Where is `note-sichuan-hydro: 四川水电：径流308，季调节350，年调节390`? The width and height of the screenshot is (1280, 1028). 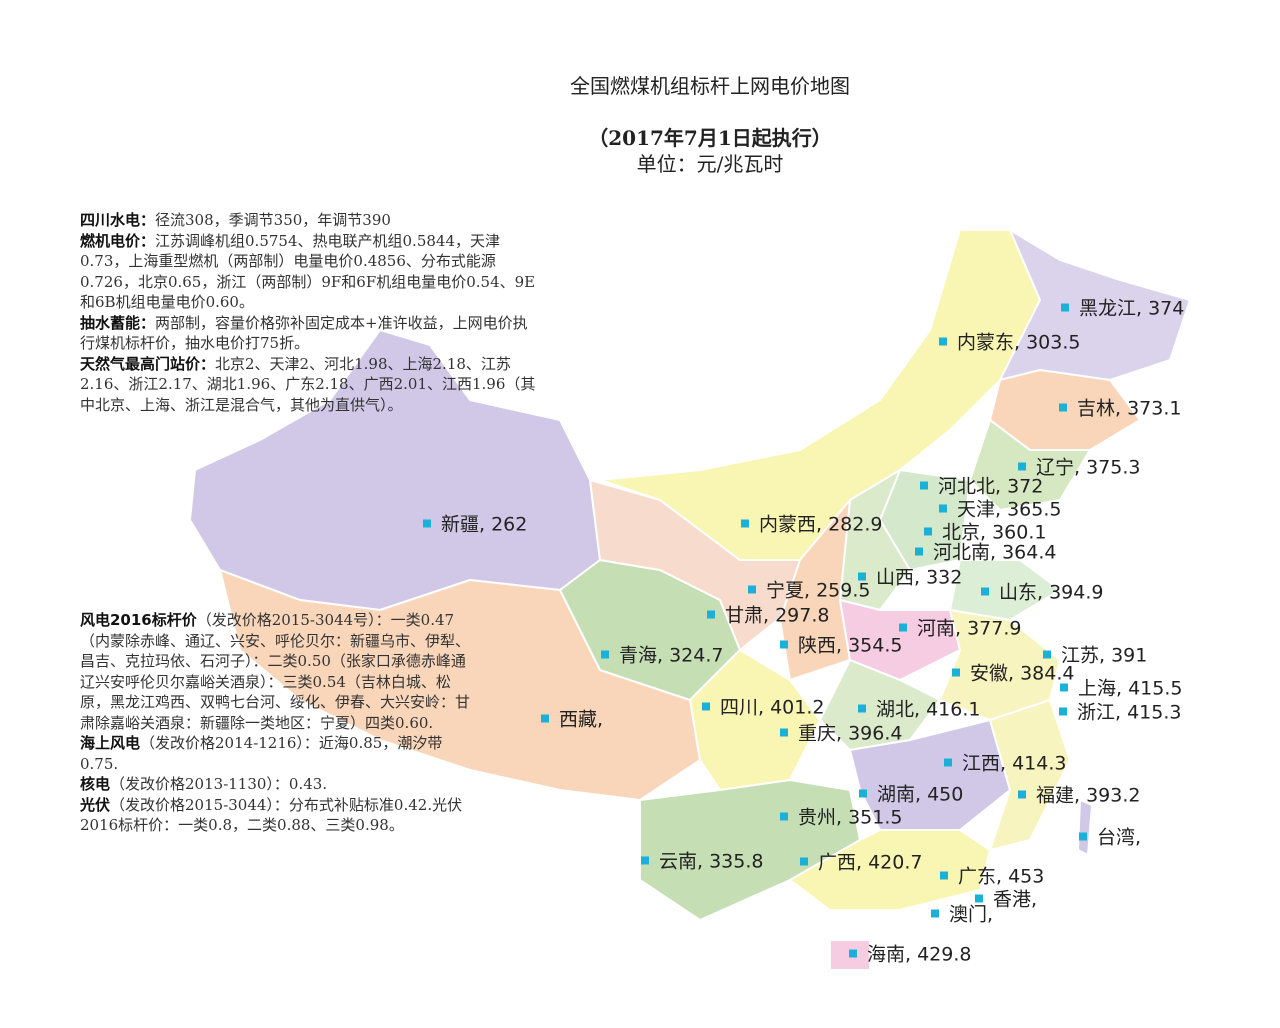
note-sichuan-hydro: 四川水电：径流308，季调节350，年调节390 is located at coordinates (310, 220).